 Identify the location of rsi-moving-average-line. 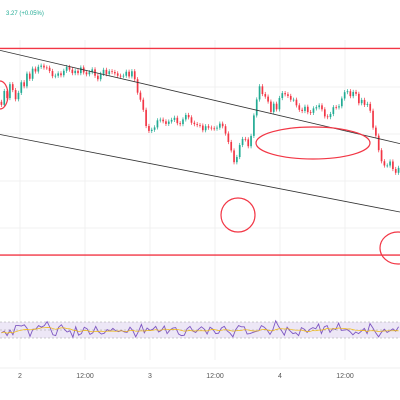
(200, 330).